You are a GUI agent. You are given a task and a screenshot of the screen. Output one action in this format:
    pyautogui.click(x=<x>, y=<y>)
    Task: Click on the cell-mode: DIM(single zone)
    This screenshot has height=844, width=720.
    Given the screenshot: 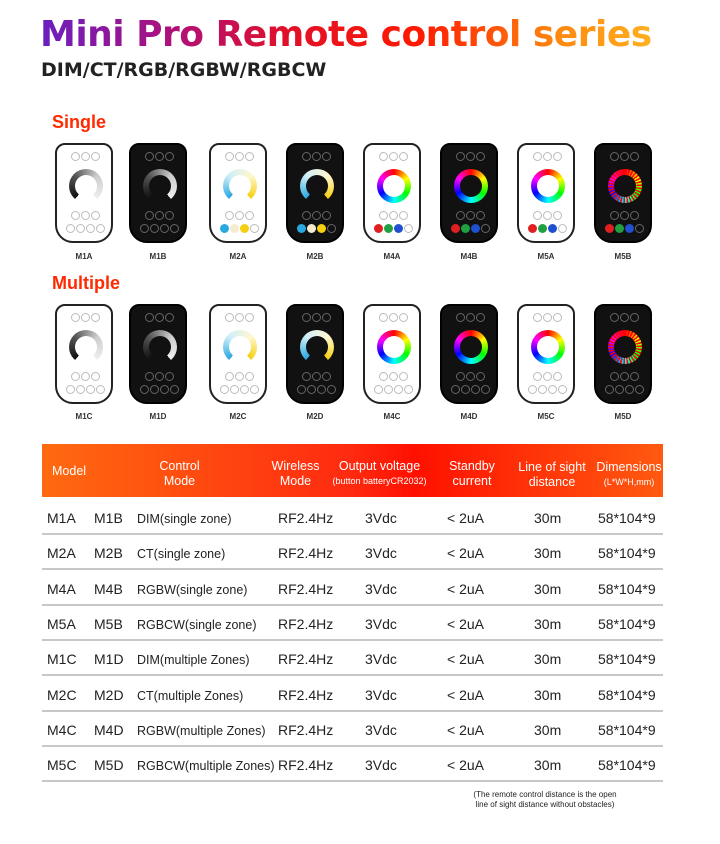 What is the action you would take?
    pyautogui.click(x=184, y=519)
    